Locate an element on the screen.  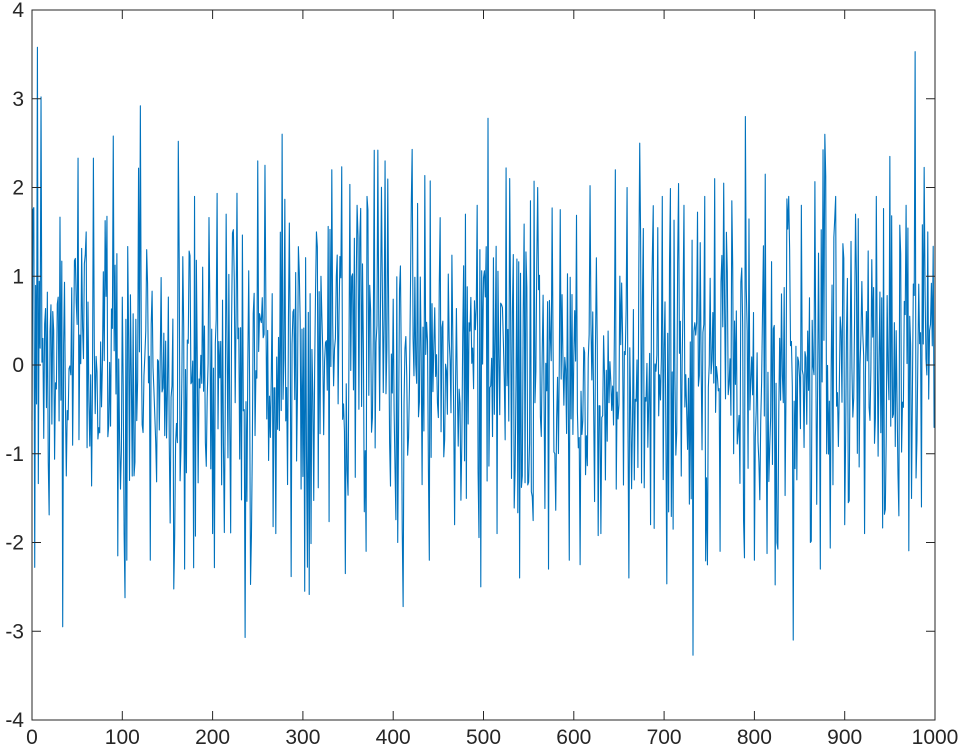
y-tick-label: -2 is located at coordinates (14, 543).